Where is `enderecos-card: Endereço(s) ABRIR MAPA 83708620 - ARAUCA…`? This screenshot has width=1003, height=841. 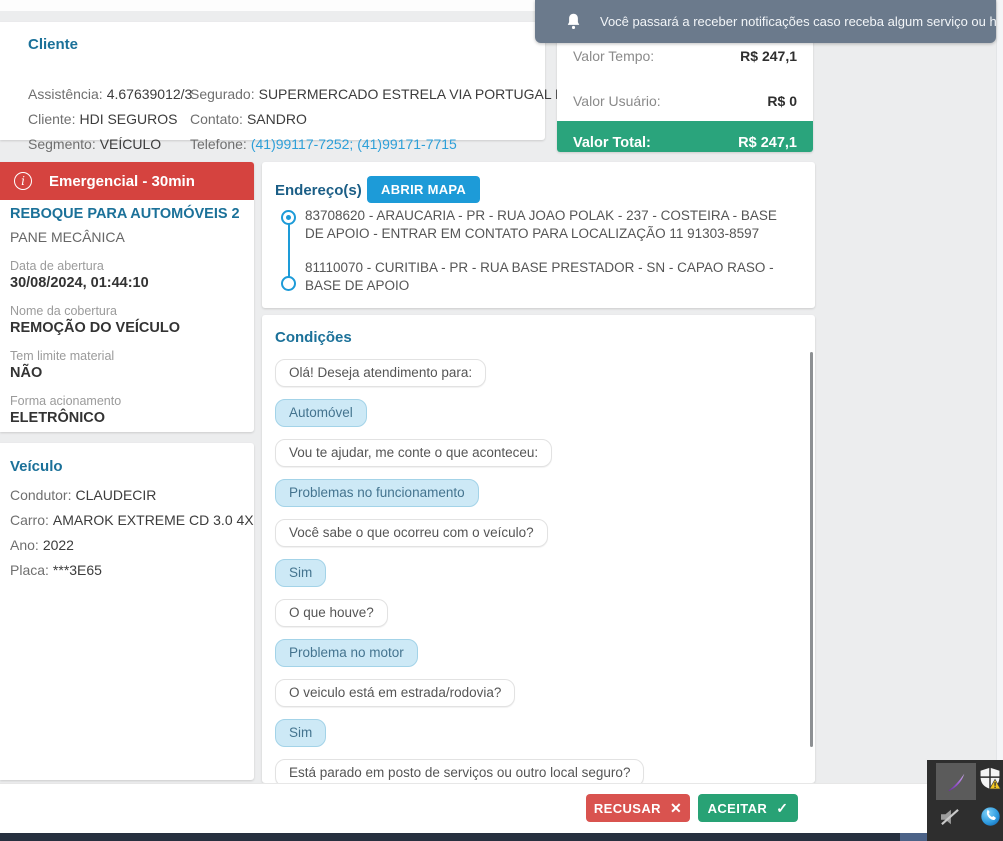
enderecos-card: Endereço(s) ABRIR MAPA 83708620 - ARAUCA… is located at coordinates (538, 235).